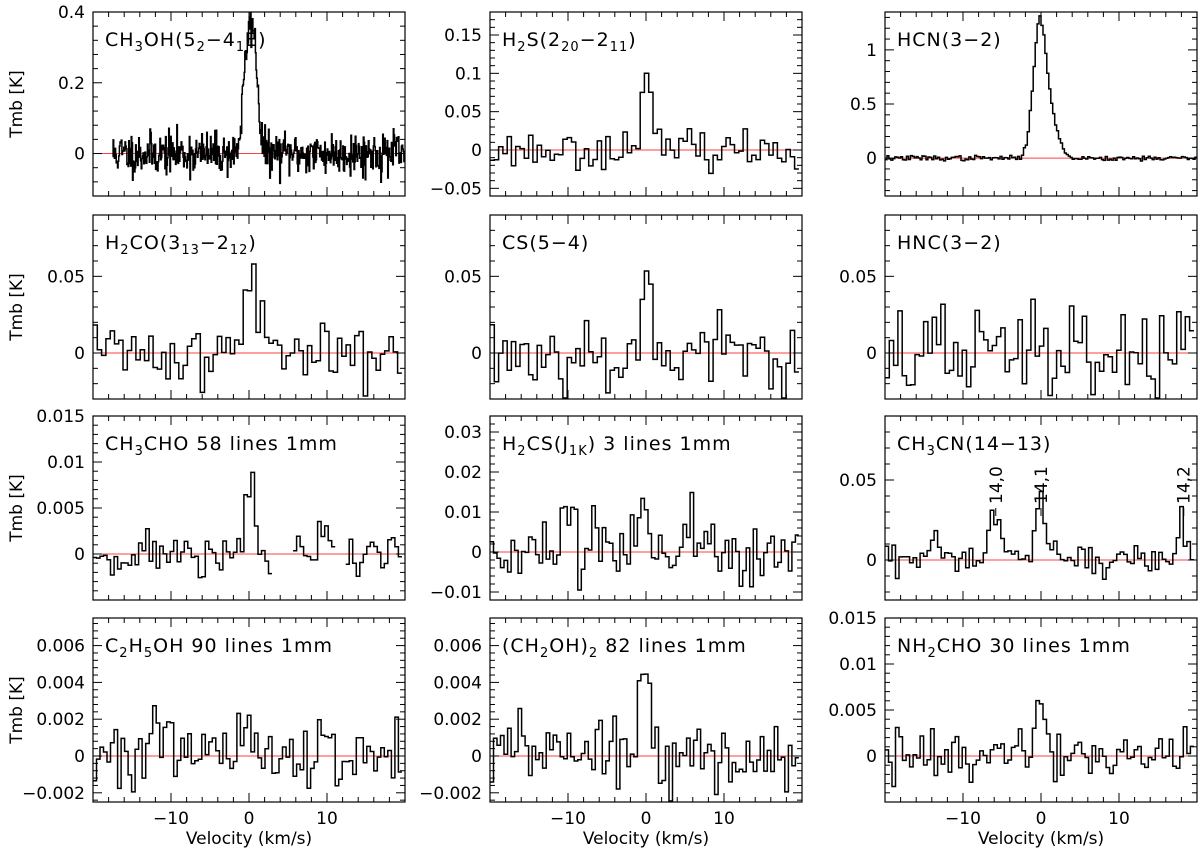  I want to click on panel-ch3cn: 0 0.05 CH3CN(14−13) 14,0 14,1 14,2, so click(1018, 508).